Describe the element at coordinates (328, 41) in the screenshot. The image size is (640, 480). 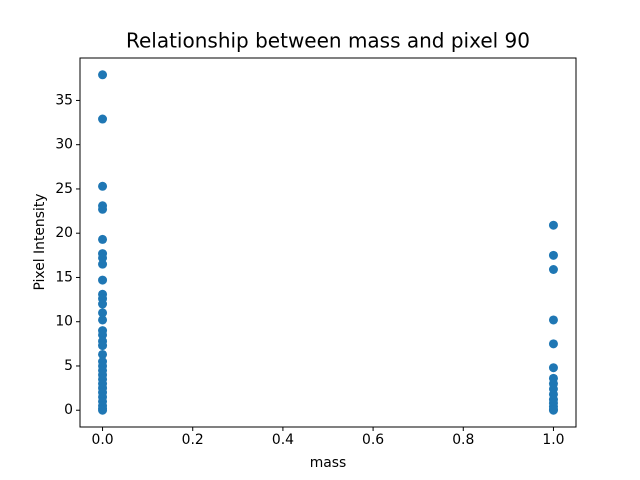
I see `chart-title: Relationship between mass and pixel 90` at that location.